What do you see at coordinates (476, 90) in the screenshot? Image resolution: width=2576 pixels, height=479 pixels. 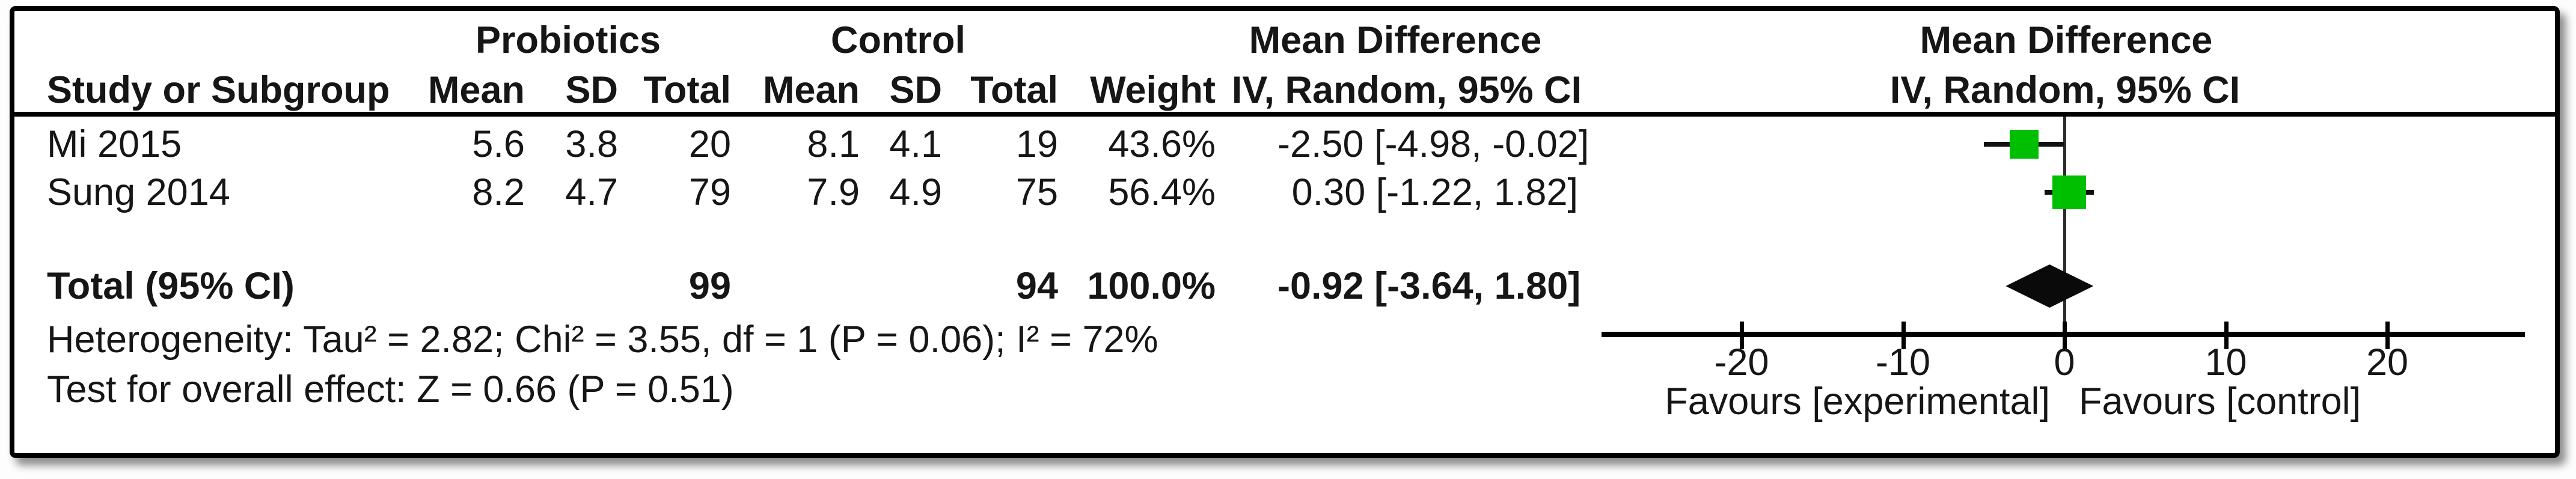 I see `col-header-mean-1: Mean` at bounding box center [476, 90].